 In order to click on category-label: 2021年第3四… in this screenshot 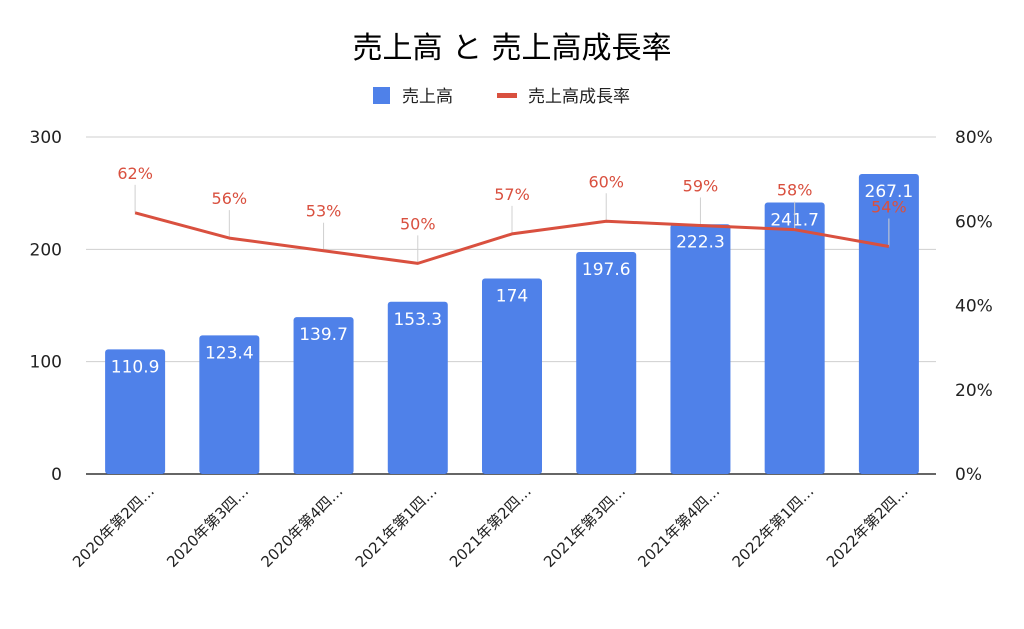, I will do `click(584, 526)`.